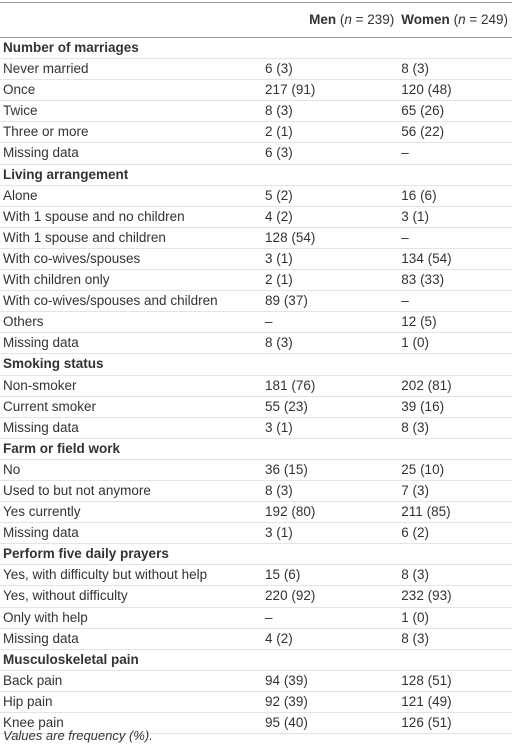  Describe the element at coordinates (486, 19) in the screenshot. I see `column-n: = 249)` at that location.